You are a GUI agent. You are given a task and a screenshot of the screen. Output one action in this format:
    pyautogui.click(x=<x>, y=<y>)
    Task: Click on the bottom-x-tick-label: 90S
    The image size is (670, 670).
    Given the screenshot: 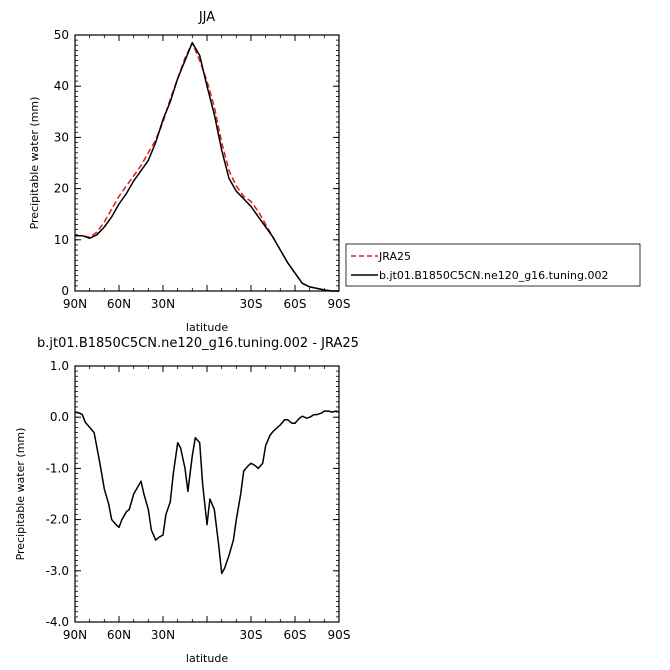 What is the action you would take?
    pyautogui.click(x=339, y=635)
    